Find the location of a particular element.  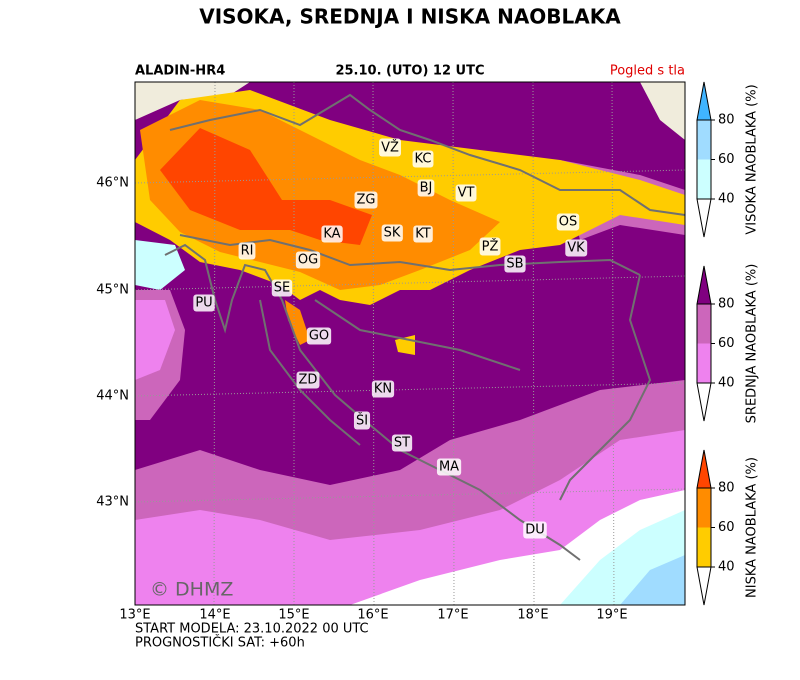

city-label: ZG is located at coordinates (366, 200).